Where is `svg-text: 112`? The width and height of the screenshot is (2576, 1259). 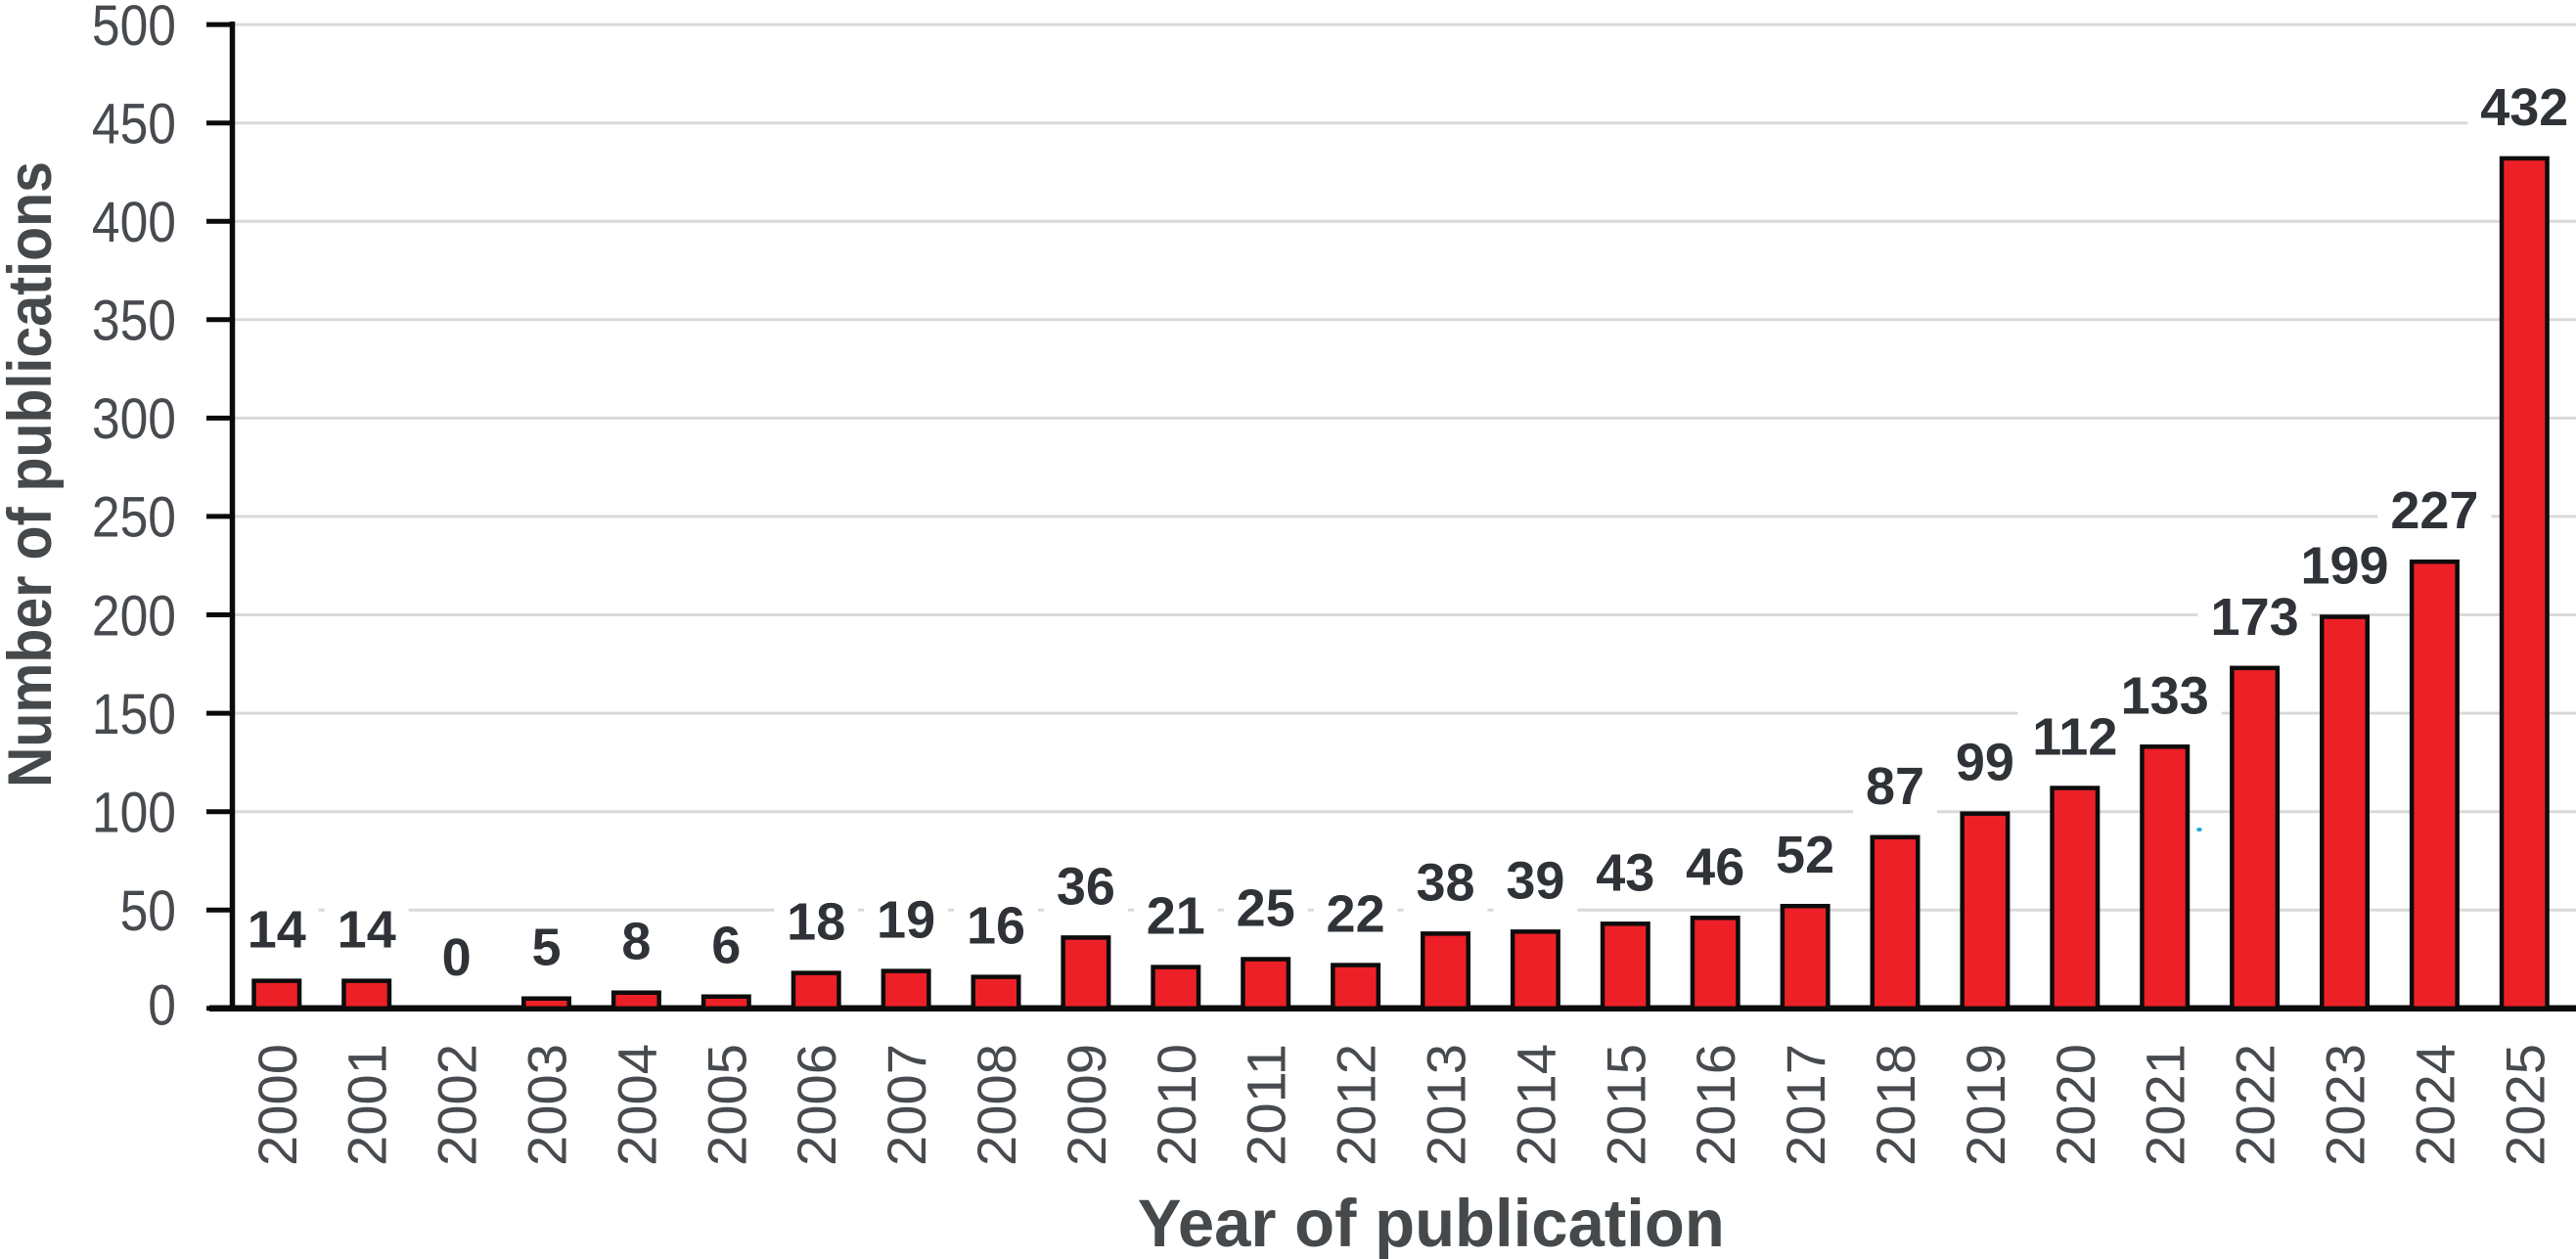 svg-text: 112 is located at coordinates (2074, 737).